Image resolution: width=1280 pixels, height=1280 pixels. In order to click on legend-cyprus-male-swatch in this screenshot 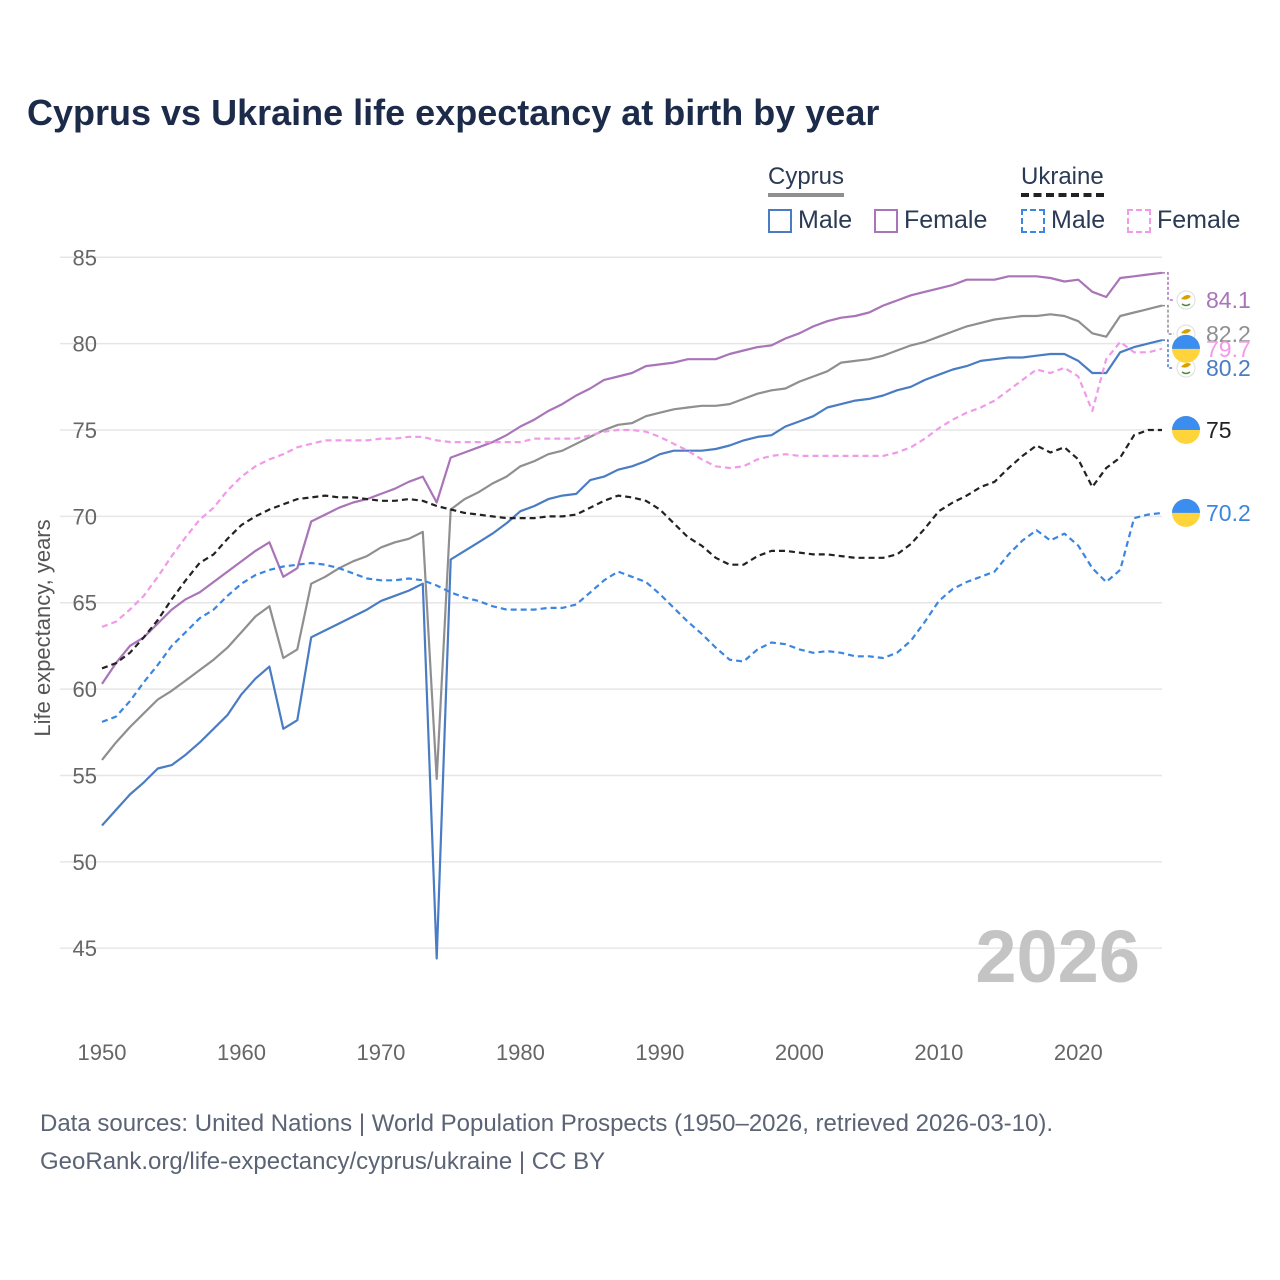, I will do `click(780, 220)`.